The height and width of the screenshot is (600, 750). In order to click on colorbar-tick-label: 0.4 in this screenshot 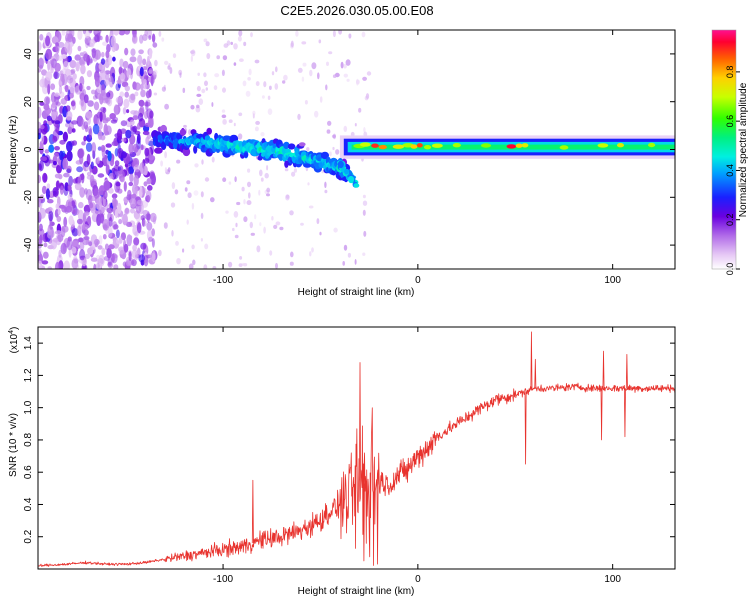, I will do `click(730, 170)`.